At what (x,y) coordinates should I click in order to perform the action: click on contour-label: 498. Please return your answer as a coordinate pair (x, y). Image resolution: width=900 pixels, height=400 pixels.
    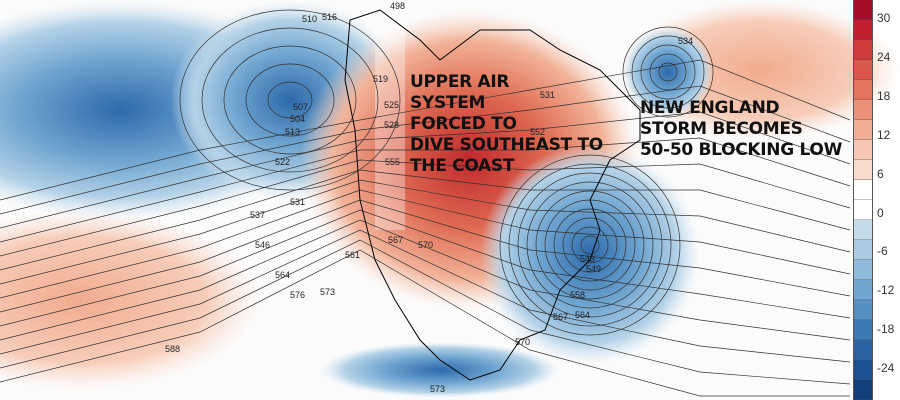
    Looking at the image, I should click on (397, 6).